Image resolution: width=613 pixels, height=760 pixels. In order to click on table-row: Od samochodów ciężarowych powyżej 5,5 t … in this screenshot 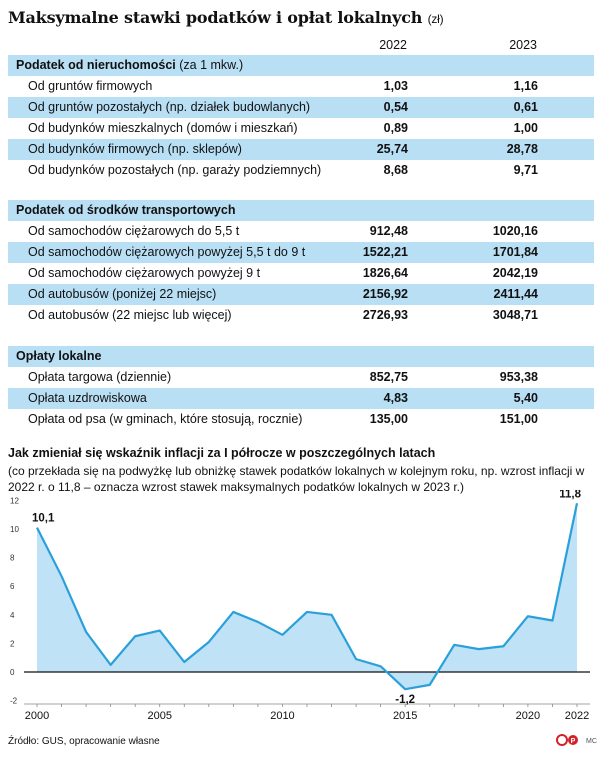, I will do `click(301, 252)`.